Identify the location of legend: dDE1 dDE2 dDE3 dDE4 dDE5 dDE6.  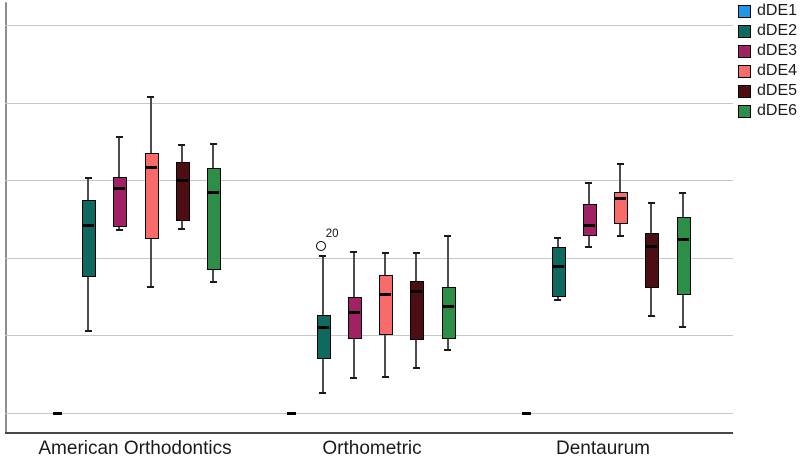
(774, 66).